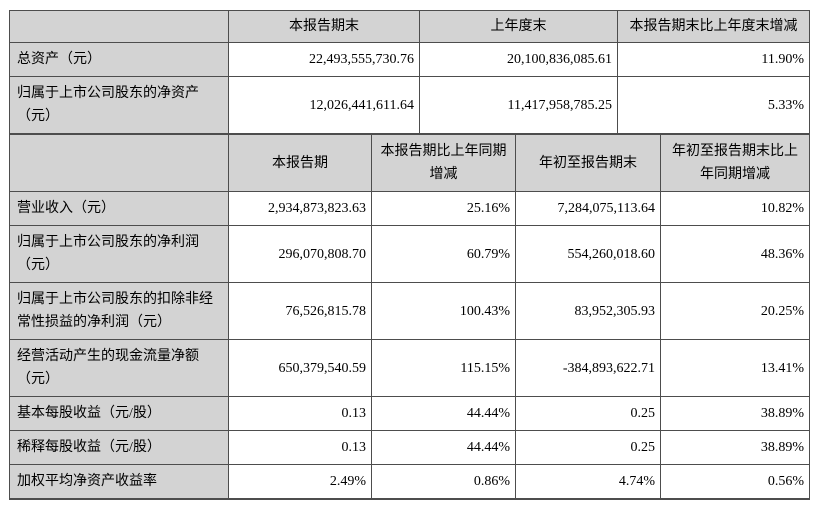 The width and height of the screenshot is (817, 512). What do you see at coordinates (443, 208) in the screenshot?
I see `value-cell: 25.16%` at bounding box center [443, 208].